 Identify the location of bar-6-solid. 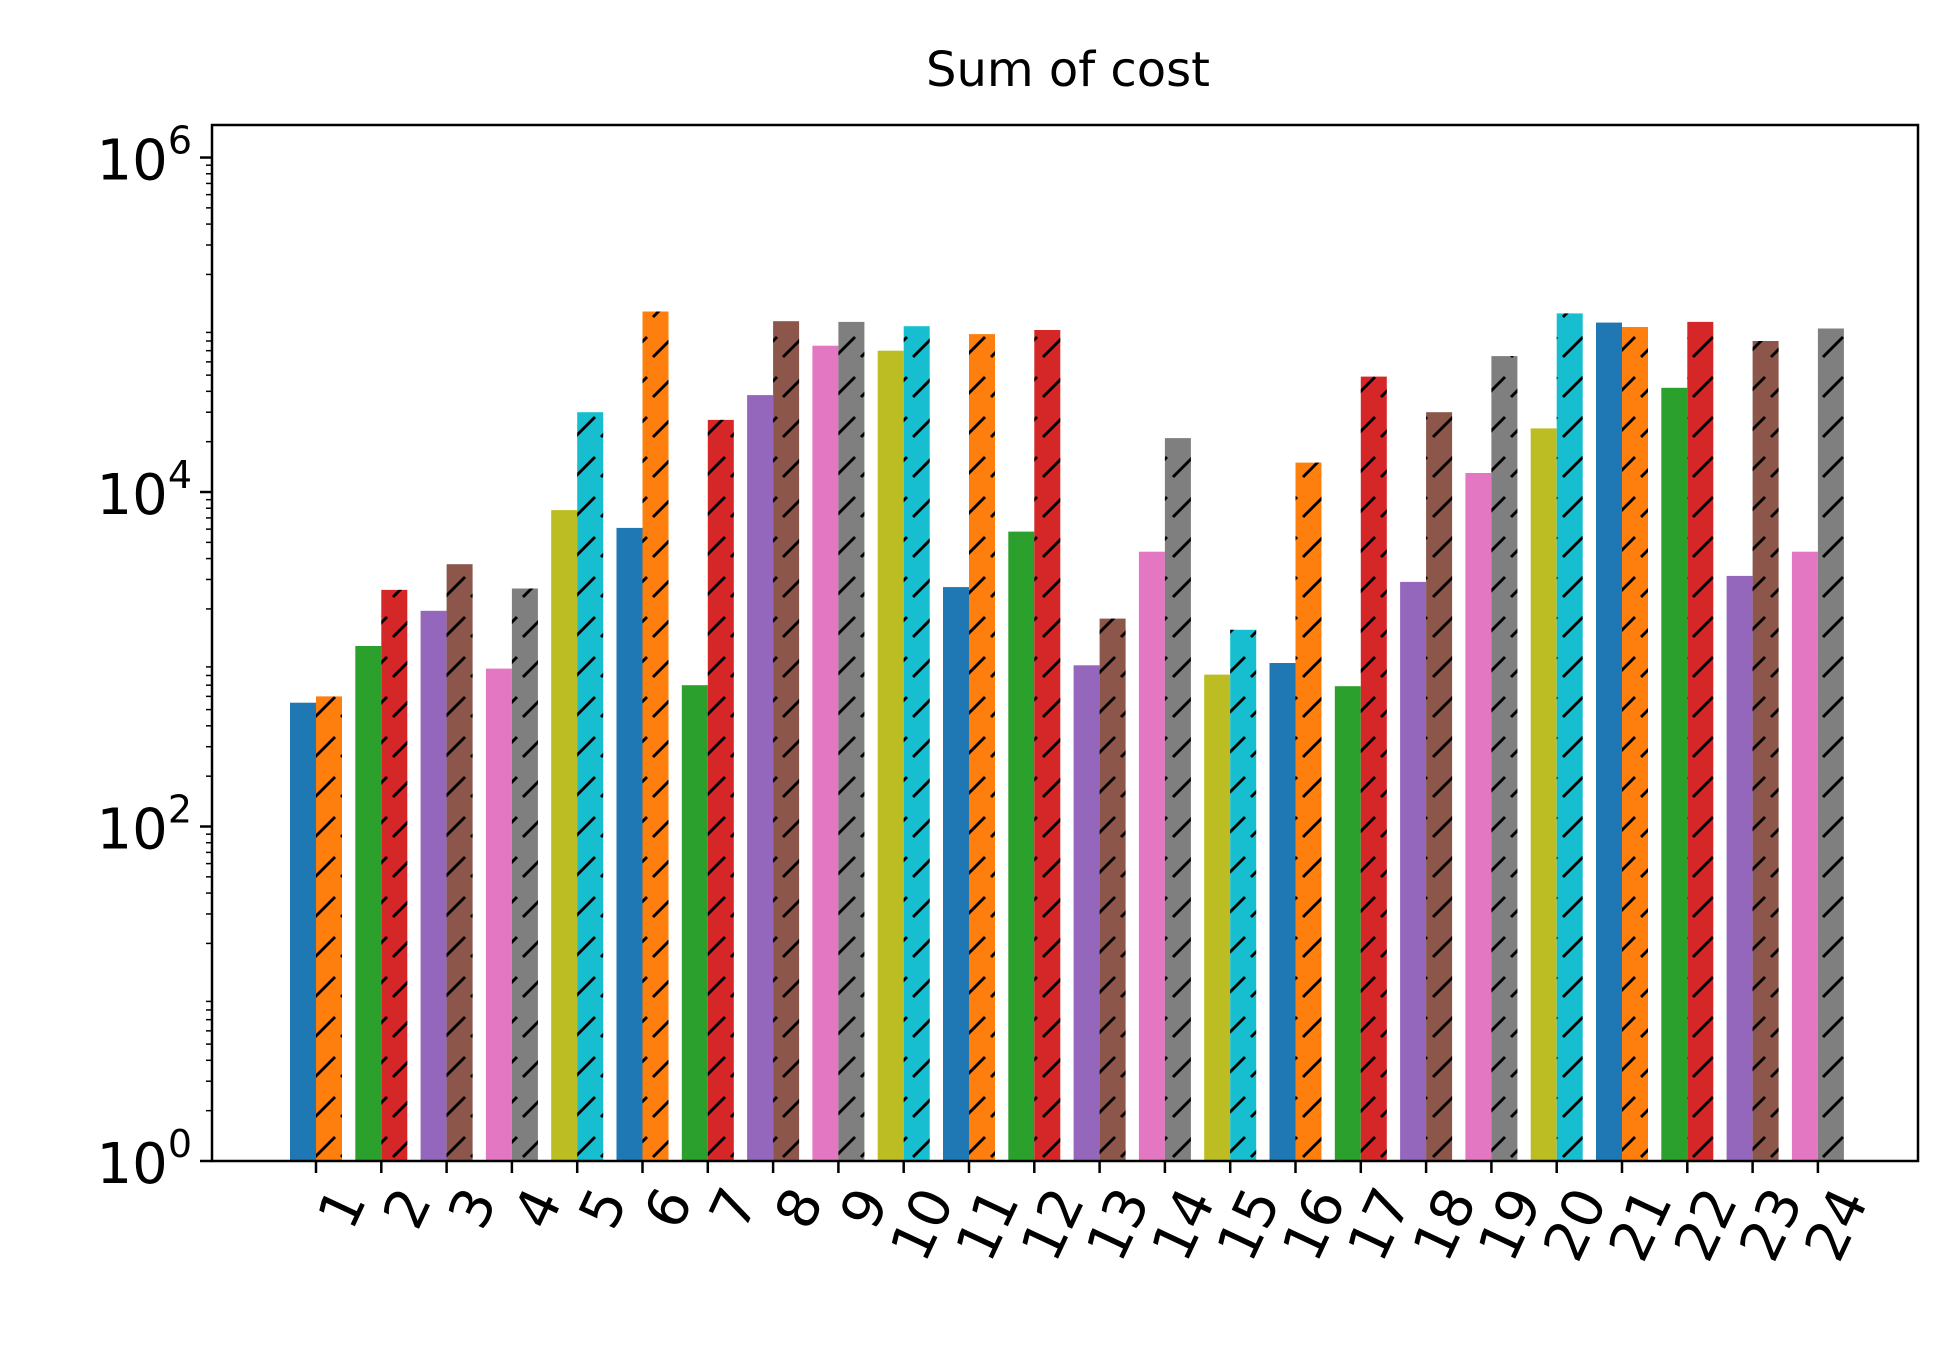
(629, 844).